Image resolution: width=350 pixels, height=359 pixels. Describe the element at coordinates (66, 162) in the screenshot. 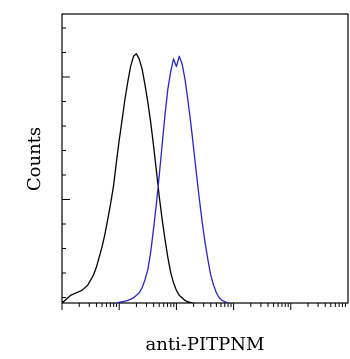

I see `y-axis-ticks` at that location.